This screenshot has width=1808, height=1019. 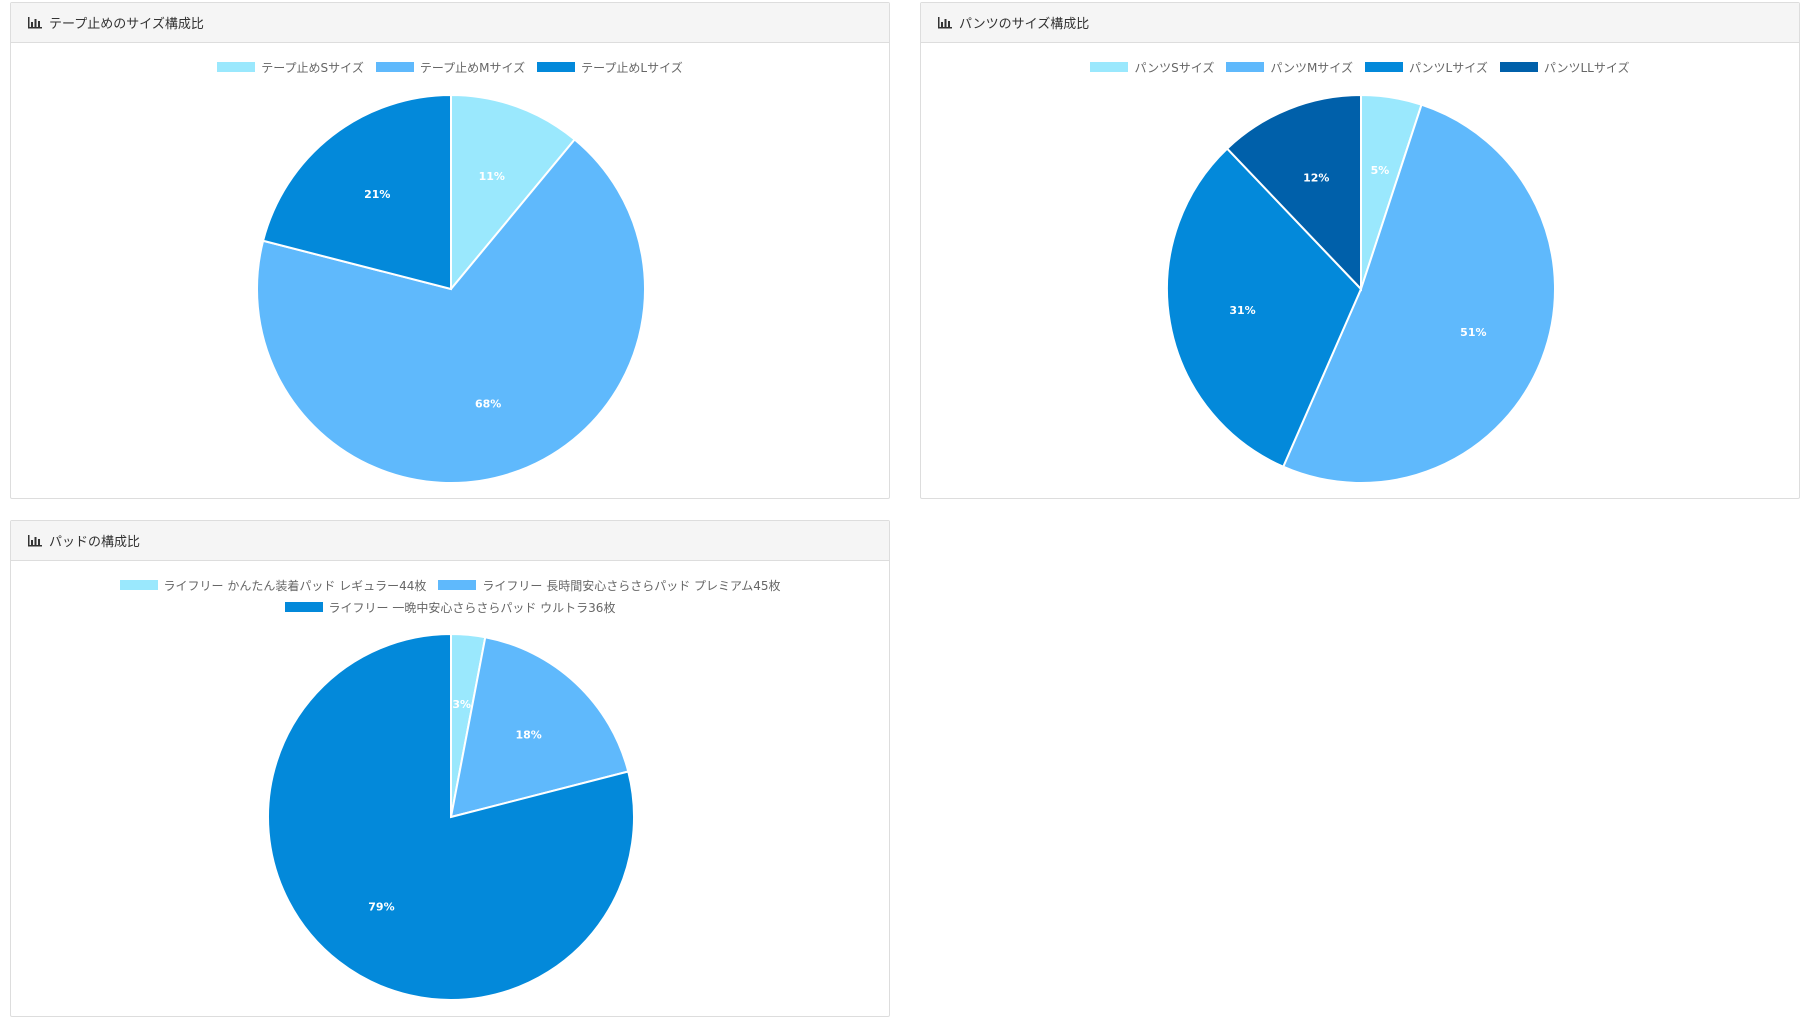 I want to click on pie-chart: 3% 18% 79%, so click(x=451, y=816).